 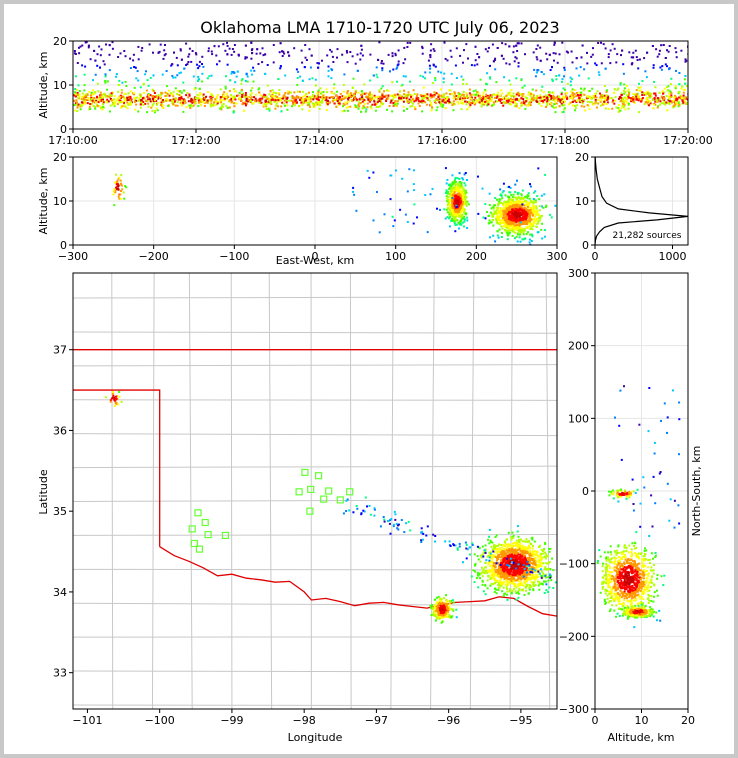 I want to click on x-tick-label: 17:20:00, so click(x=687, y=140).